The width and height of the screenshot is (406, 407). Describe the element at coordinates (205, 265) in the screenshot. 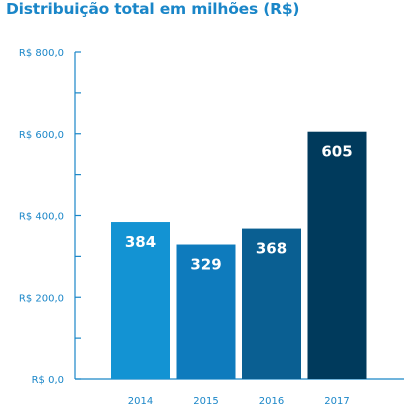

I see `data-label: 329` at that location.